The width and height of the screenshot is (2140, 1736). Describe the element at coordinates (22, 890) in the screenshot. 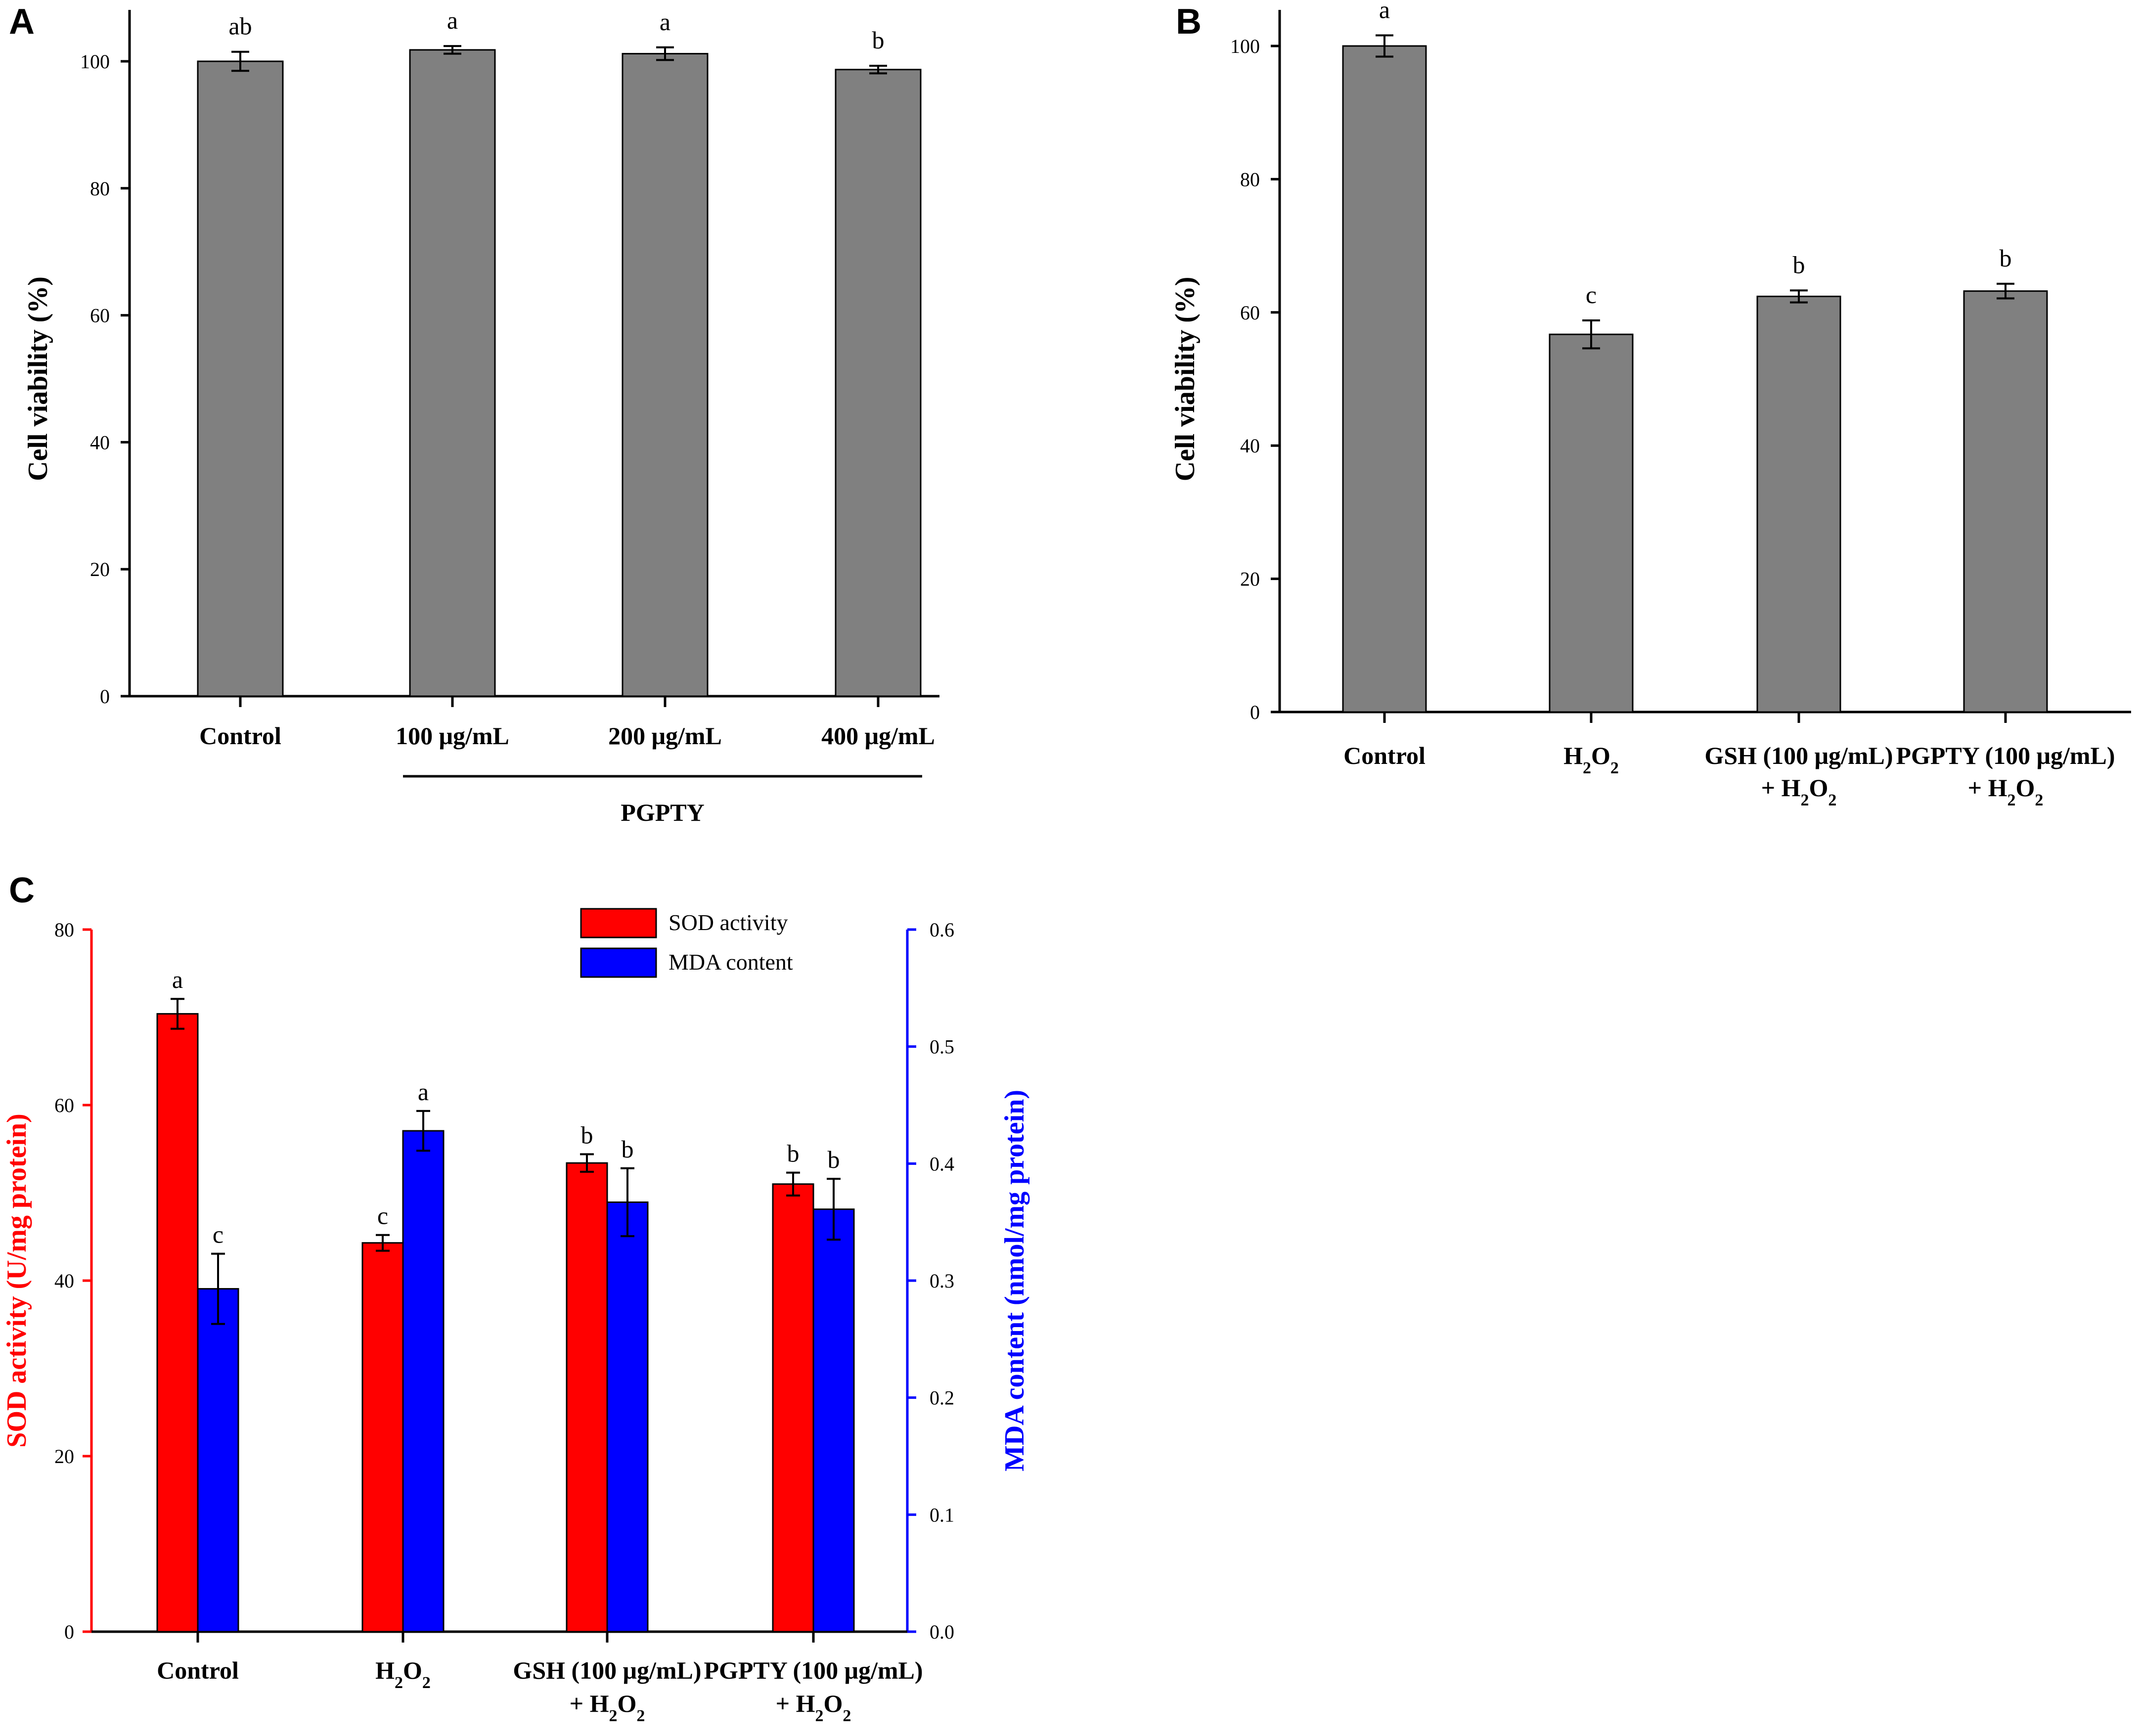

I see `panel-label-C: C` at that location.